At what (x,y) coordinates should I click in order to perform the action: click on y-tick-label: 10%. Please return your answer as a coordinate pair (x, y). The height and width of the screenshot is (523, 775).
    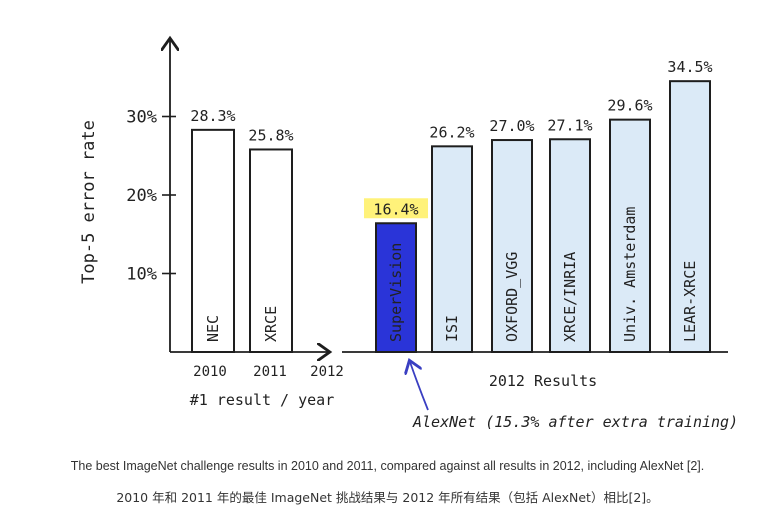
    Looking at the image, I should click on (141, 275).